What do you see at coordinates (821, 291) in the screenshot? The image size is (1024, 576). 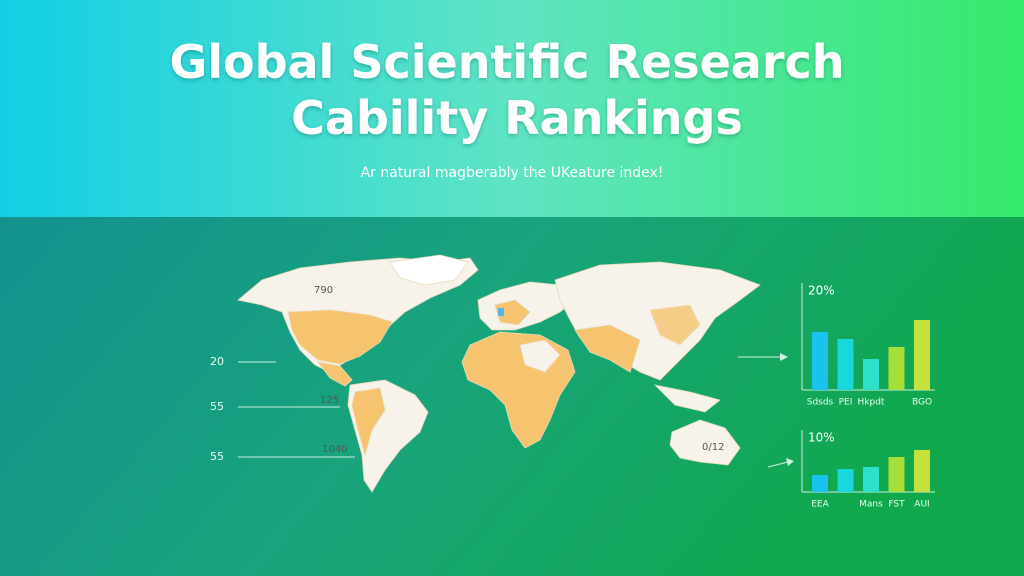 I see `chart-title: 20%` at bounding box center [821, 291].